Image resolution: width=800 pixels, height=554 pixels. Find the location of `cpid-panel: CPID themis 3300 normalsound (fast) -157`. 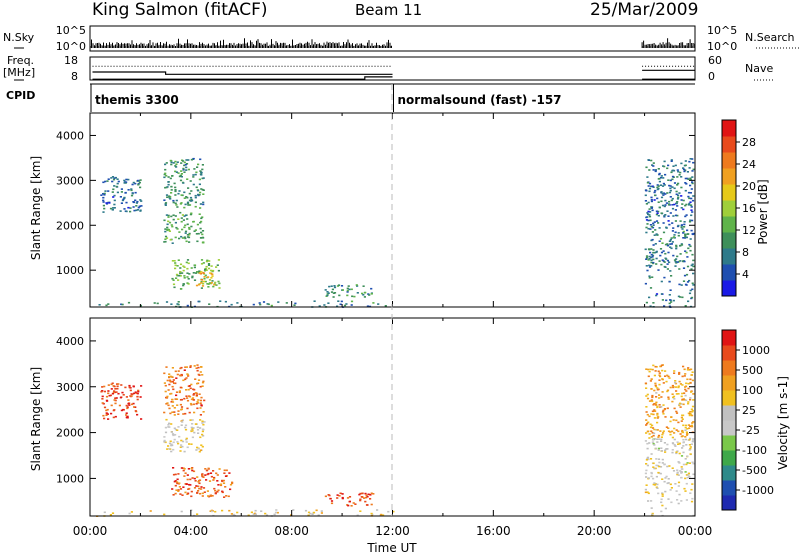

cpid-panel: CPID themis 3300 normalsound (fast) -157 is located at coordinates (350, 97).